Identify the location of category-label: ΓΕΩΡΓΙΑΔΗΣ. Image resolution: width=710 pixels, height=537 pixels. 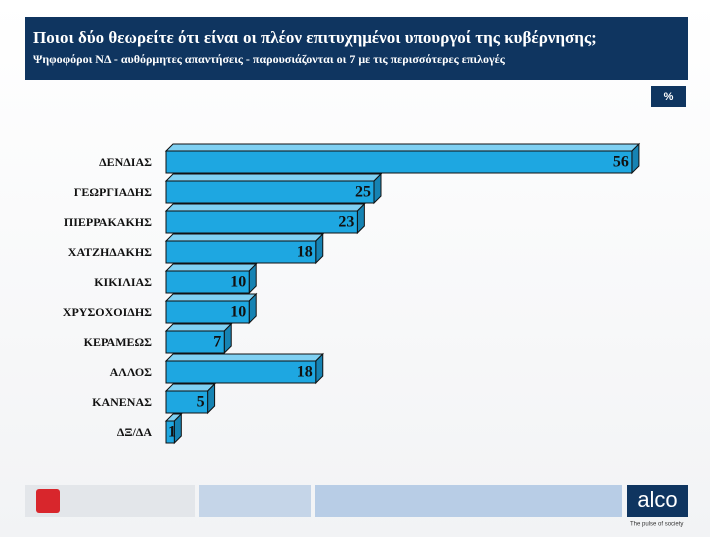
(113, 192).